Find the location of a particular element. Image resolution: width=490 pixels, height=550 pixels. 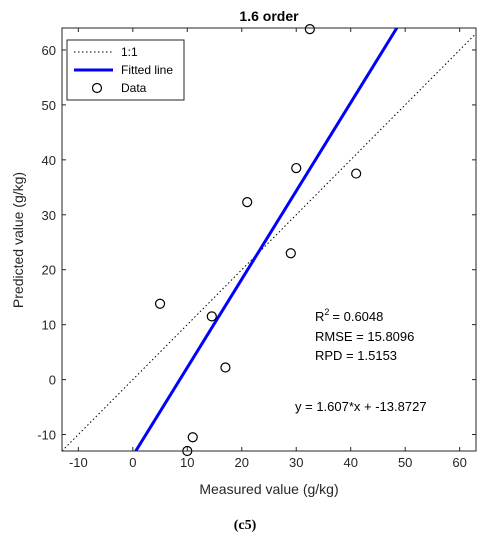

rmse-stat: RMSE = 15.8096 is located at coordinates (364, 336).